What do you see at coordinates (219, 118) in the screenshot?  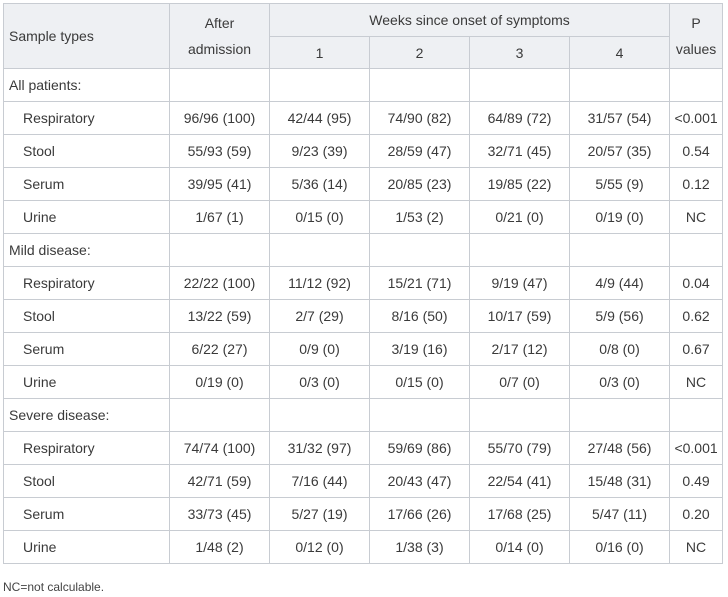 I see `after-admission-cell: 96/96 (100)` at bounding box center [219, 118].